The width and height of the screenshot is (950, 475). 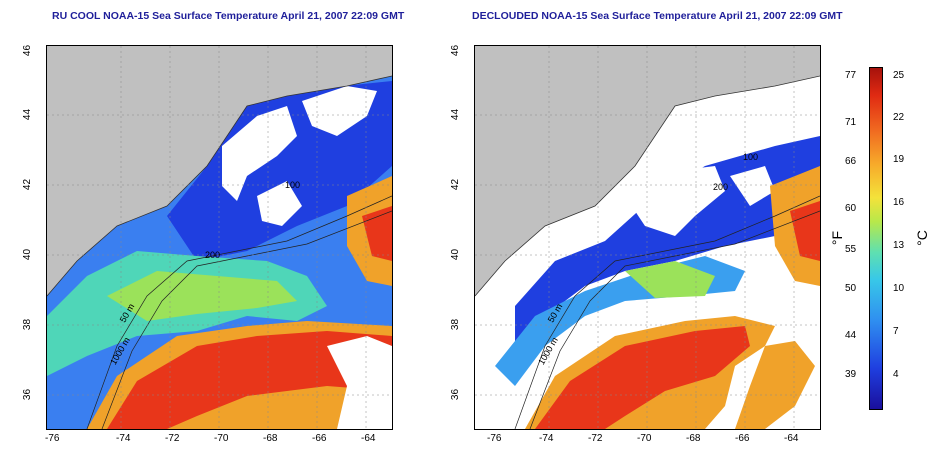 I want to click on x-tick-64: -64, so click(x=368, y=438).